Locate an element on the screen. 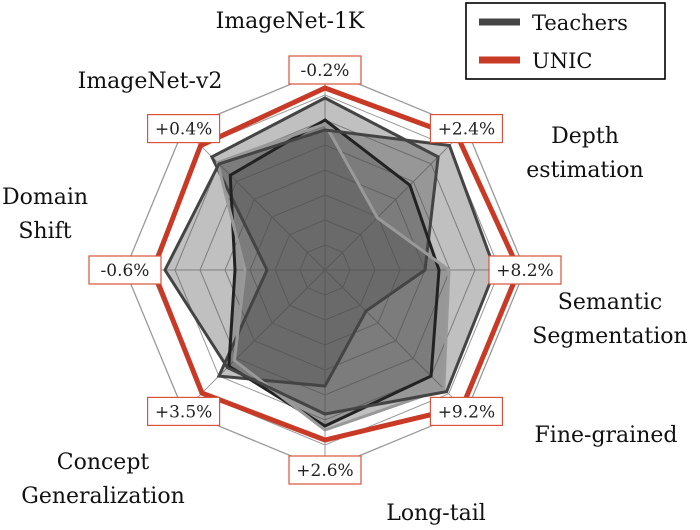  axis-label: Generalization is located at coordinates (103, 496).